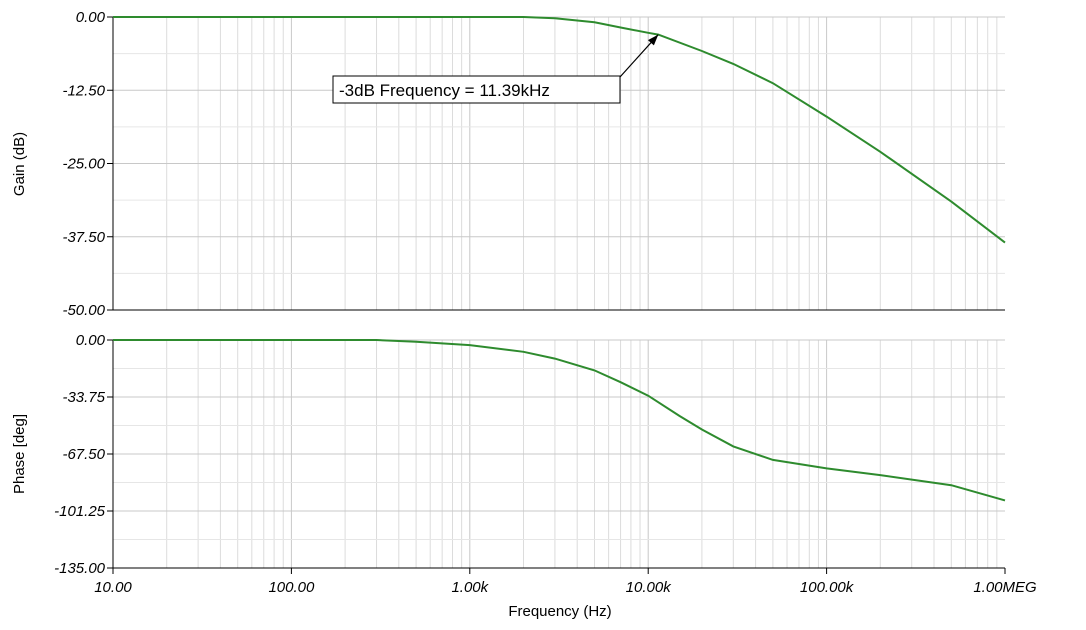 The image size is (1086, 630). Describe the element at coordinates (19, 454) in the screenshot. I see `phase-y-axis-label: Phase [deg]` at that location.